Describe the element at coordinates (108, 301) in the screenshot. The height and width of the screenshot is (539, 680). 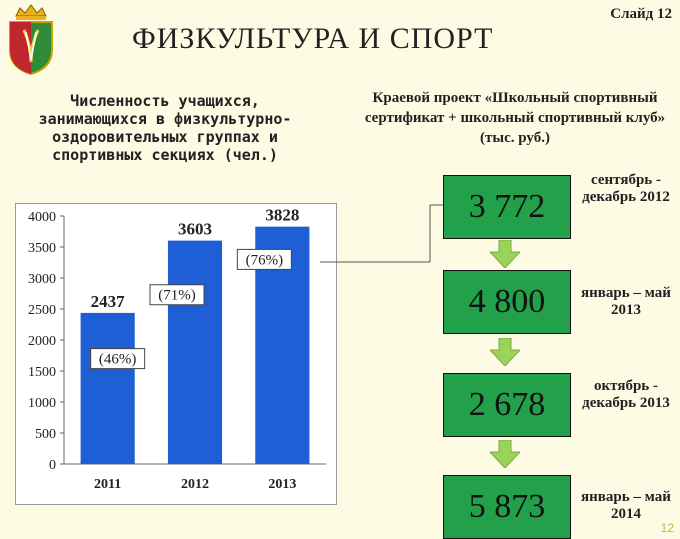
I see `bar-value-label: 2437` at that location.